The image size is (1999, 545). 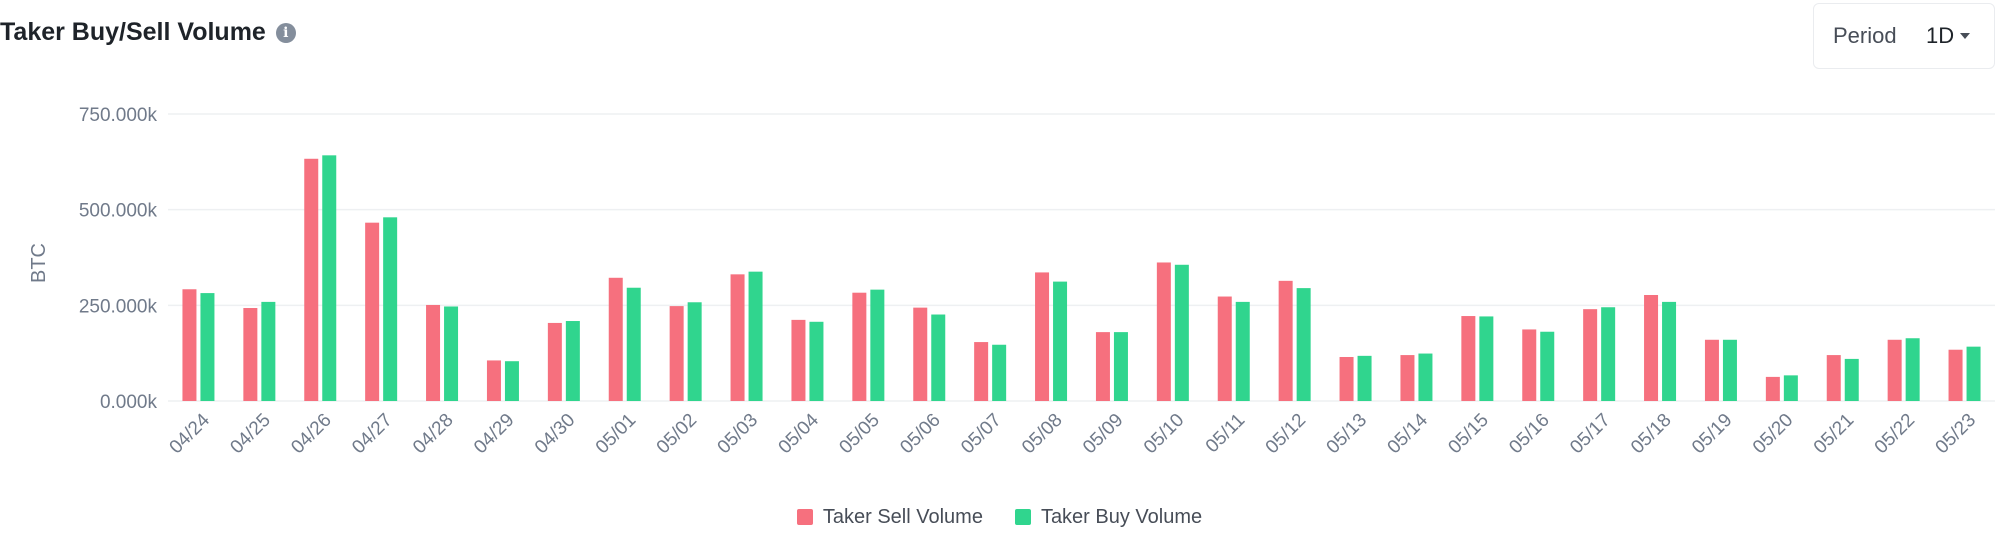 I want to click on x-tick-label: 05/22, so click(x=1895, y=434).